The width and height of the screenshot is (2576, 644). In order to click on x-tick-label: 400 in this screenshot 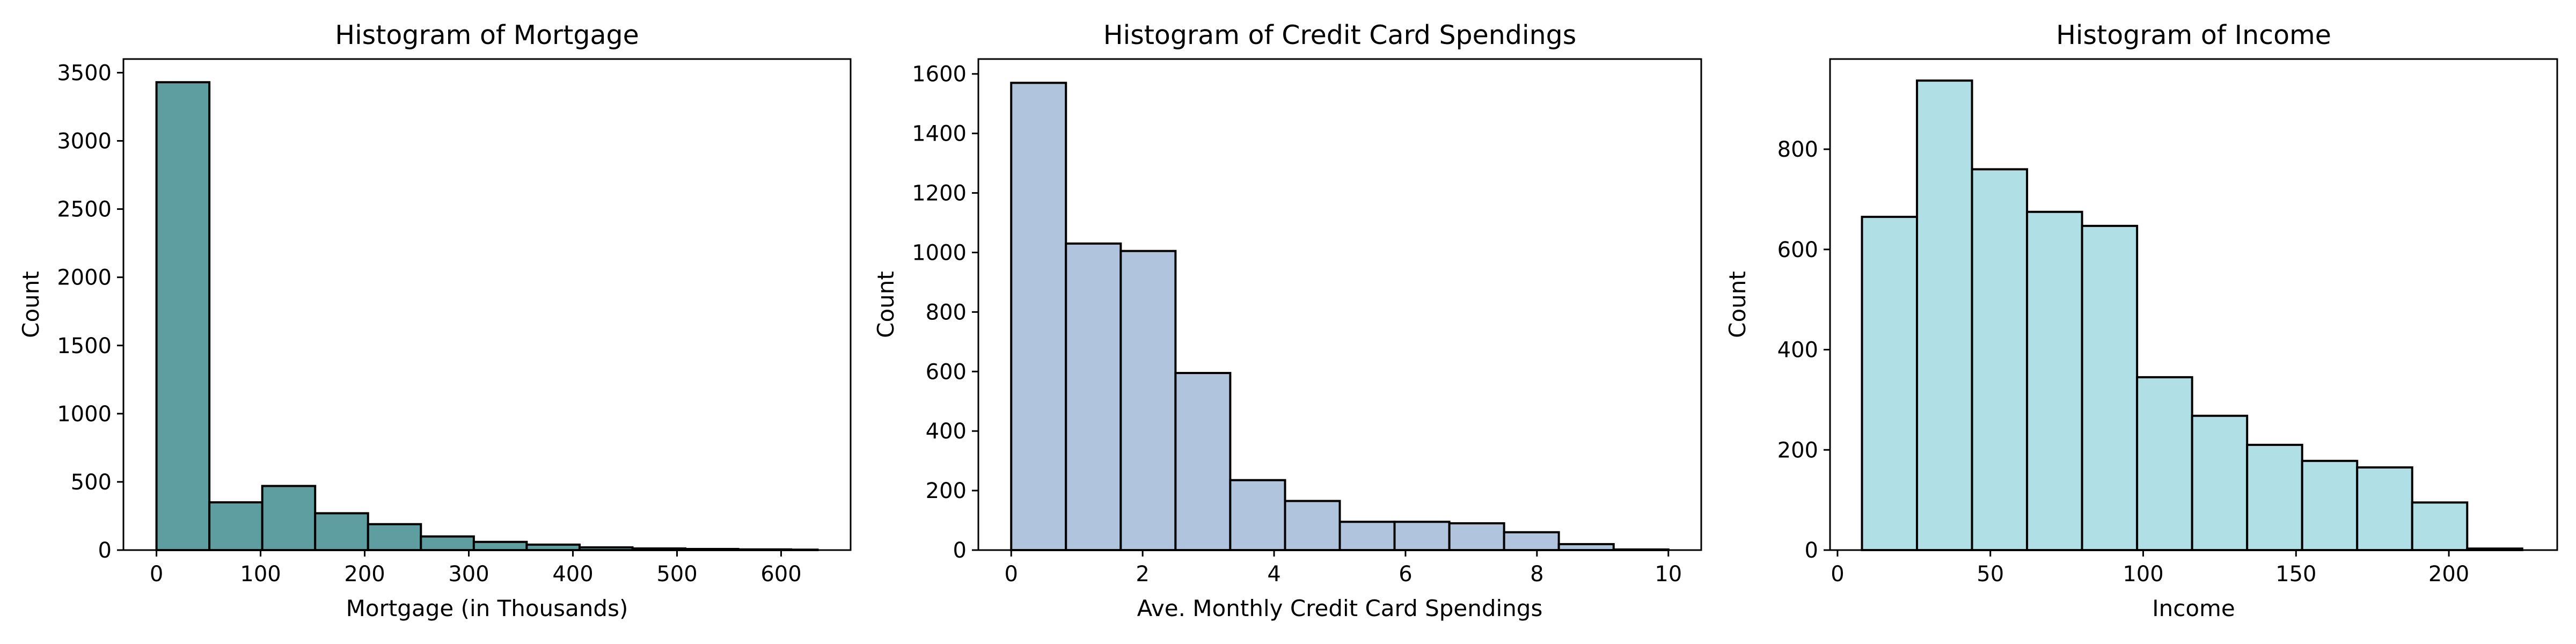, I will do `click(572, 574)`.